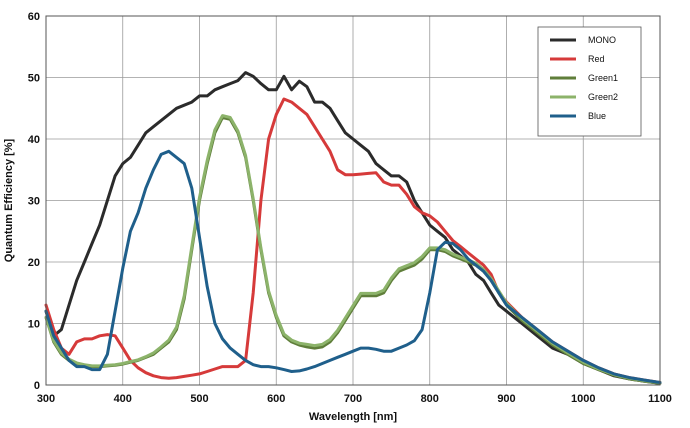 The image size is (690, 428). What do you see at coordinates (34, 202) in the screenshot?
I see `y-tick-label: 30` at bounding box center [34, 202].